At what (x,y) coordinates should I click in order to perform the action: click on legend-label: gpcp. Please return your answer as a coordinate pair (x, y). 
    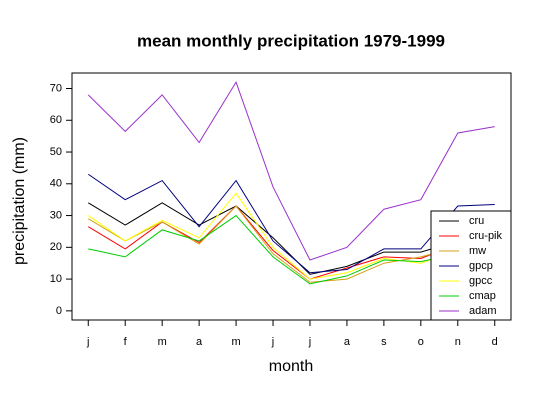
    Looking at the image, I should click on (481, 266).